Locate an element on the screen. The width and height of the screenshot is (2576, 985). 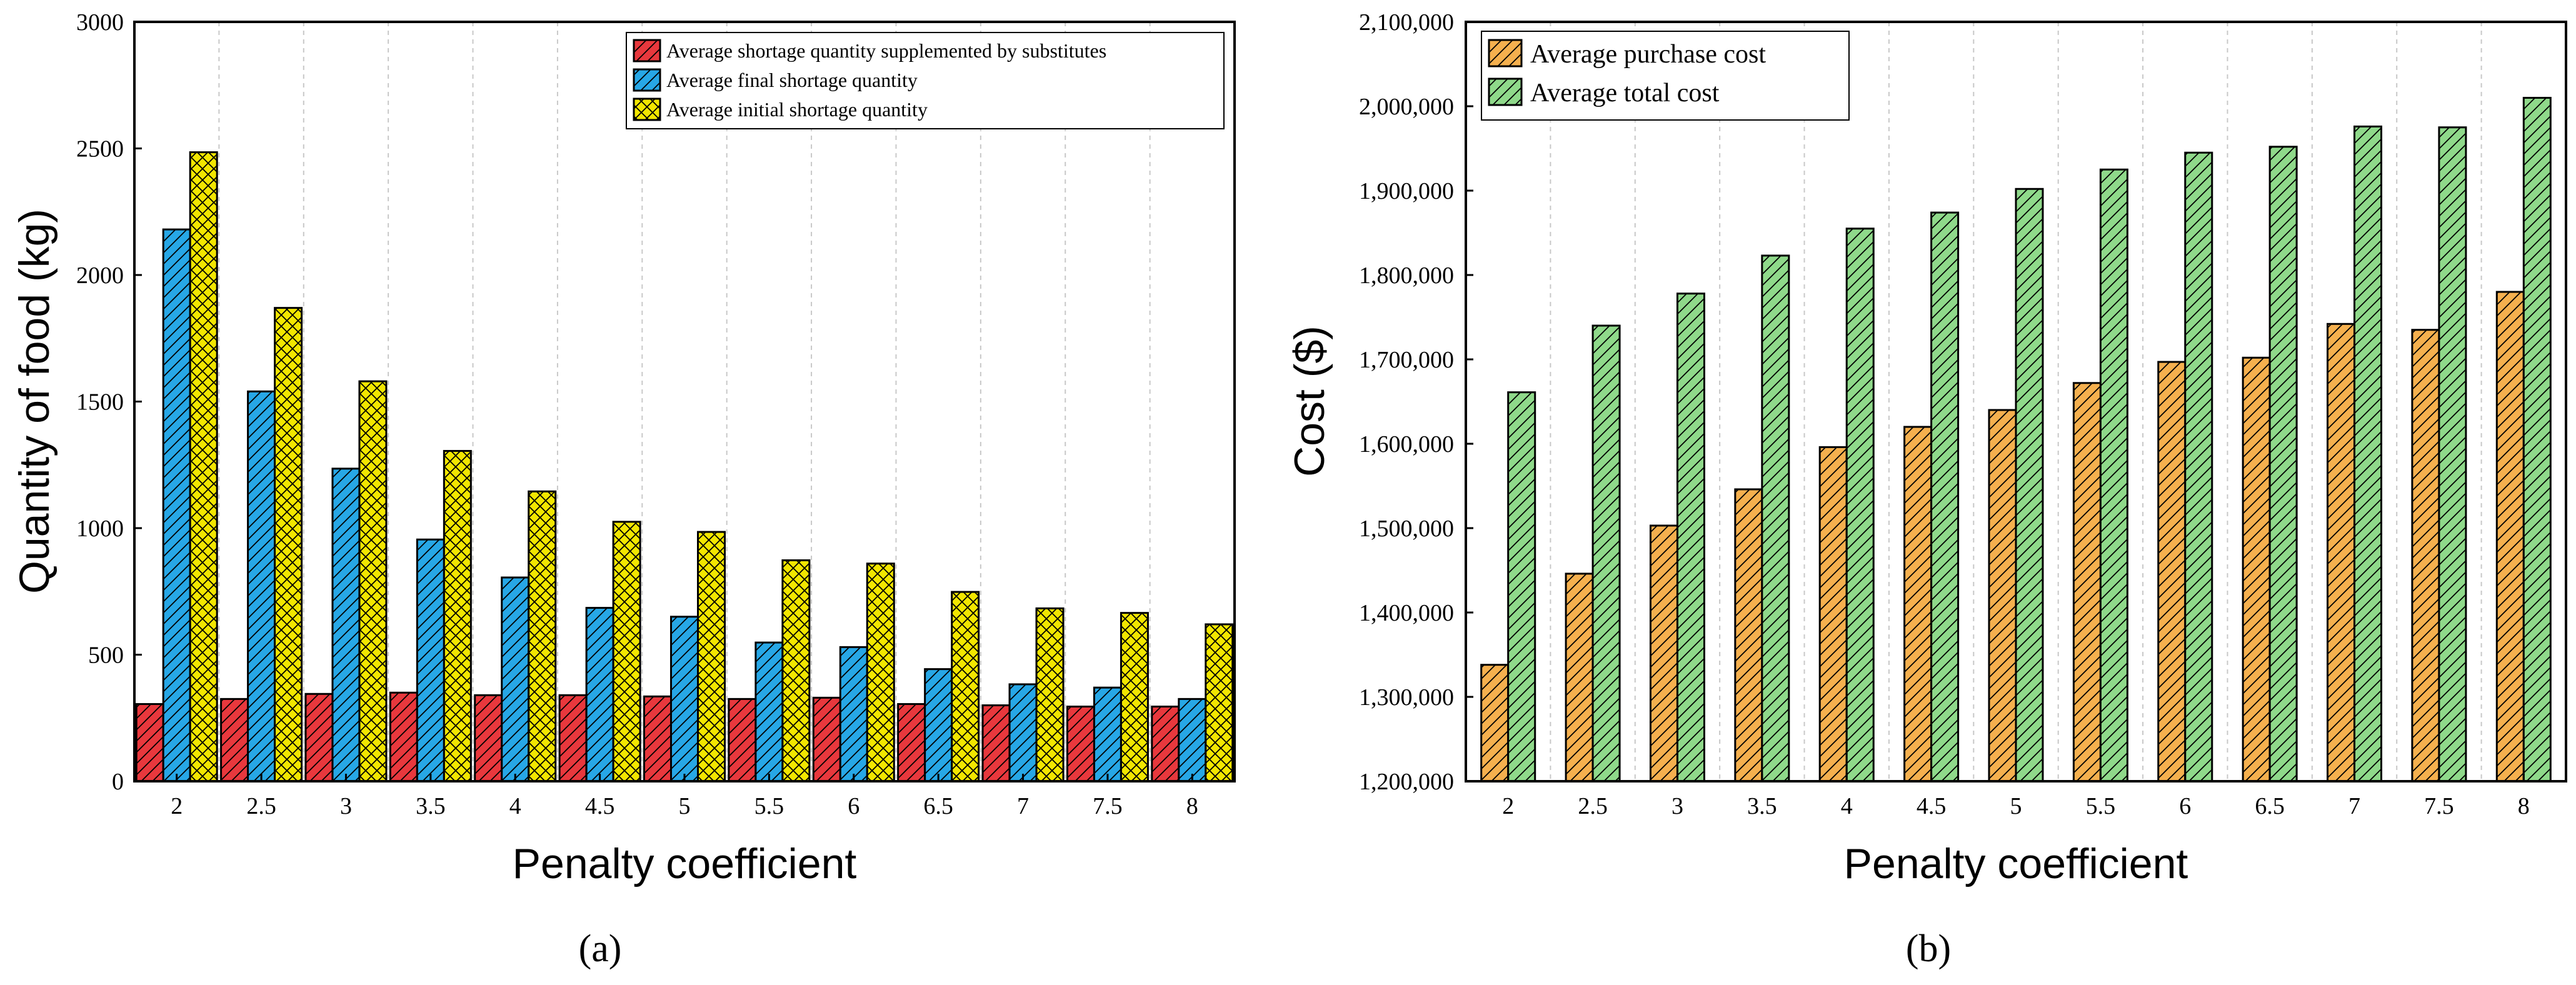
y-tick-label: 500 is located at coordinates (106, 655).